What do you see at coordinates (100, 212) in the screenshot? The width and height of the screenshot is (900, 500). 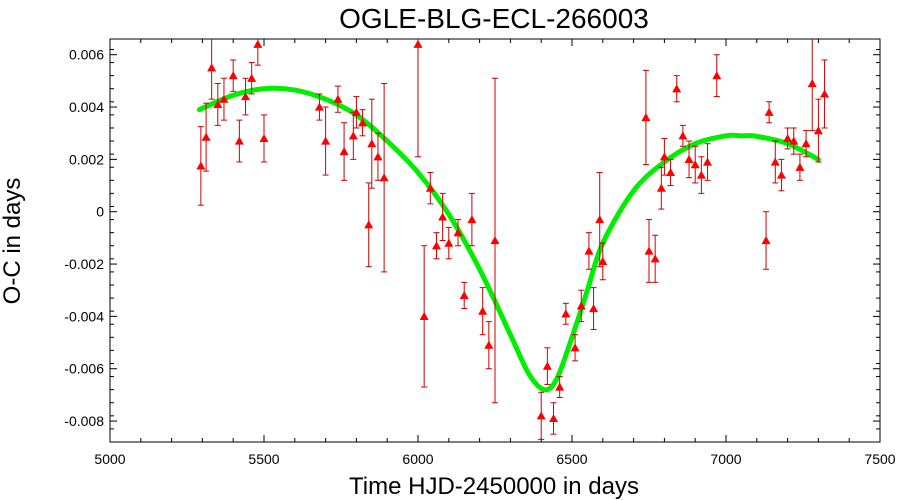 I see `y-tick-label: 0` at bounding box center [100, 212].